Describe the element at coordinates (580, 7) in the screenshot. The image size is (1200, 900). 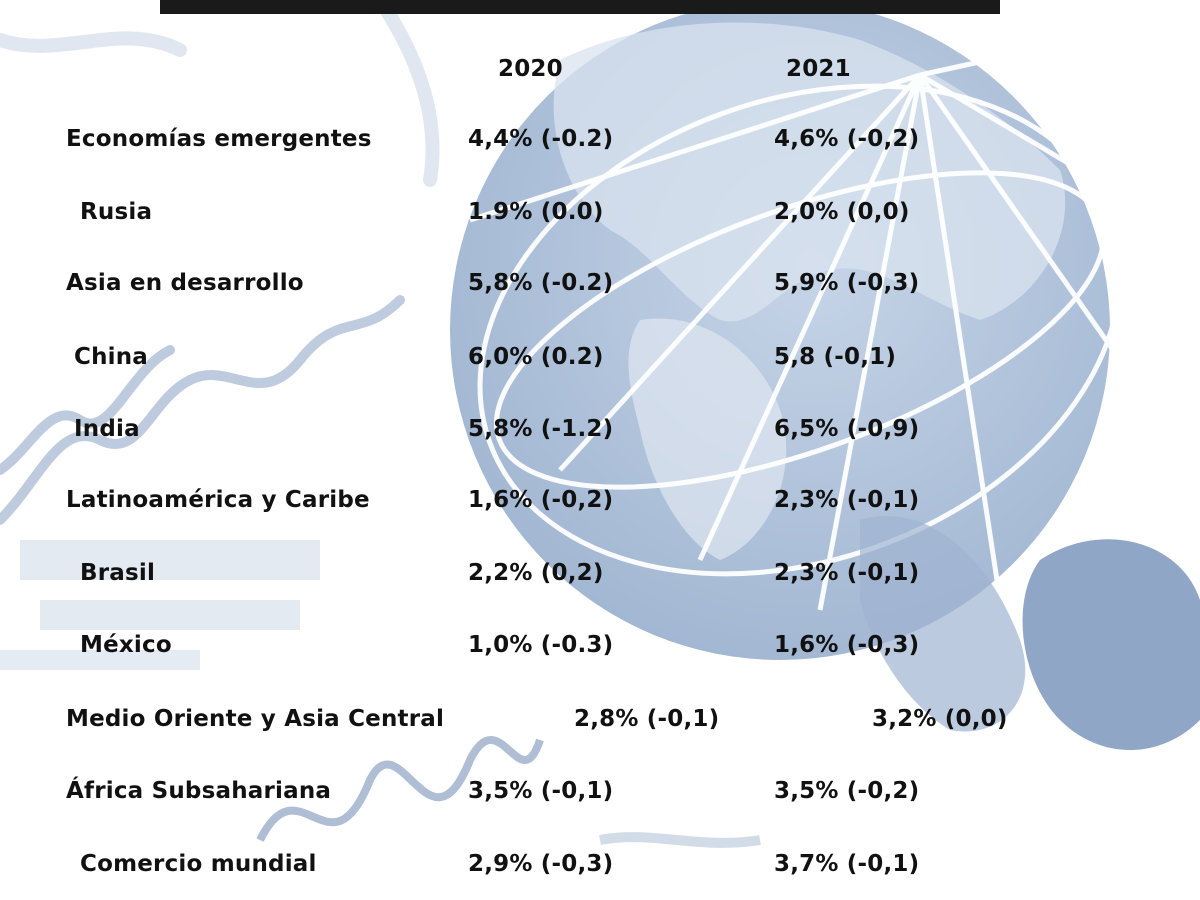
I see `cropped-title-strip` at that location.